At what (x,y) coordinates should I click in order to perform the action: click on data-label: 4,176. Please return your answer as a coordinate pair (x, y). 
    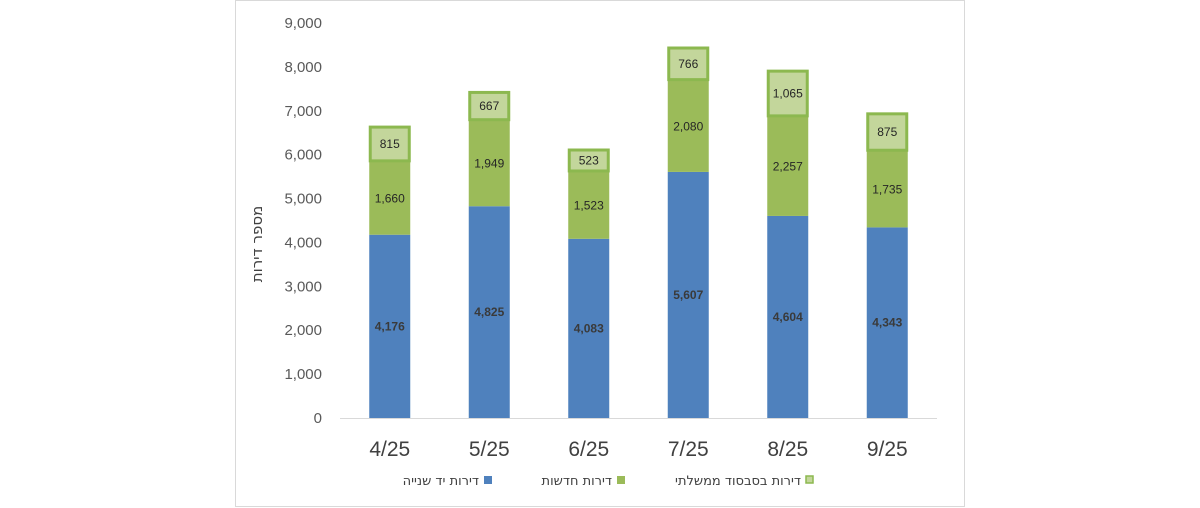
    Looking at the image, I should click on (390, 326).